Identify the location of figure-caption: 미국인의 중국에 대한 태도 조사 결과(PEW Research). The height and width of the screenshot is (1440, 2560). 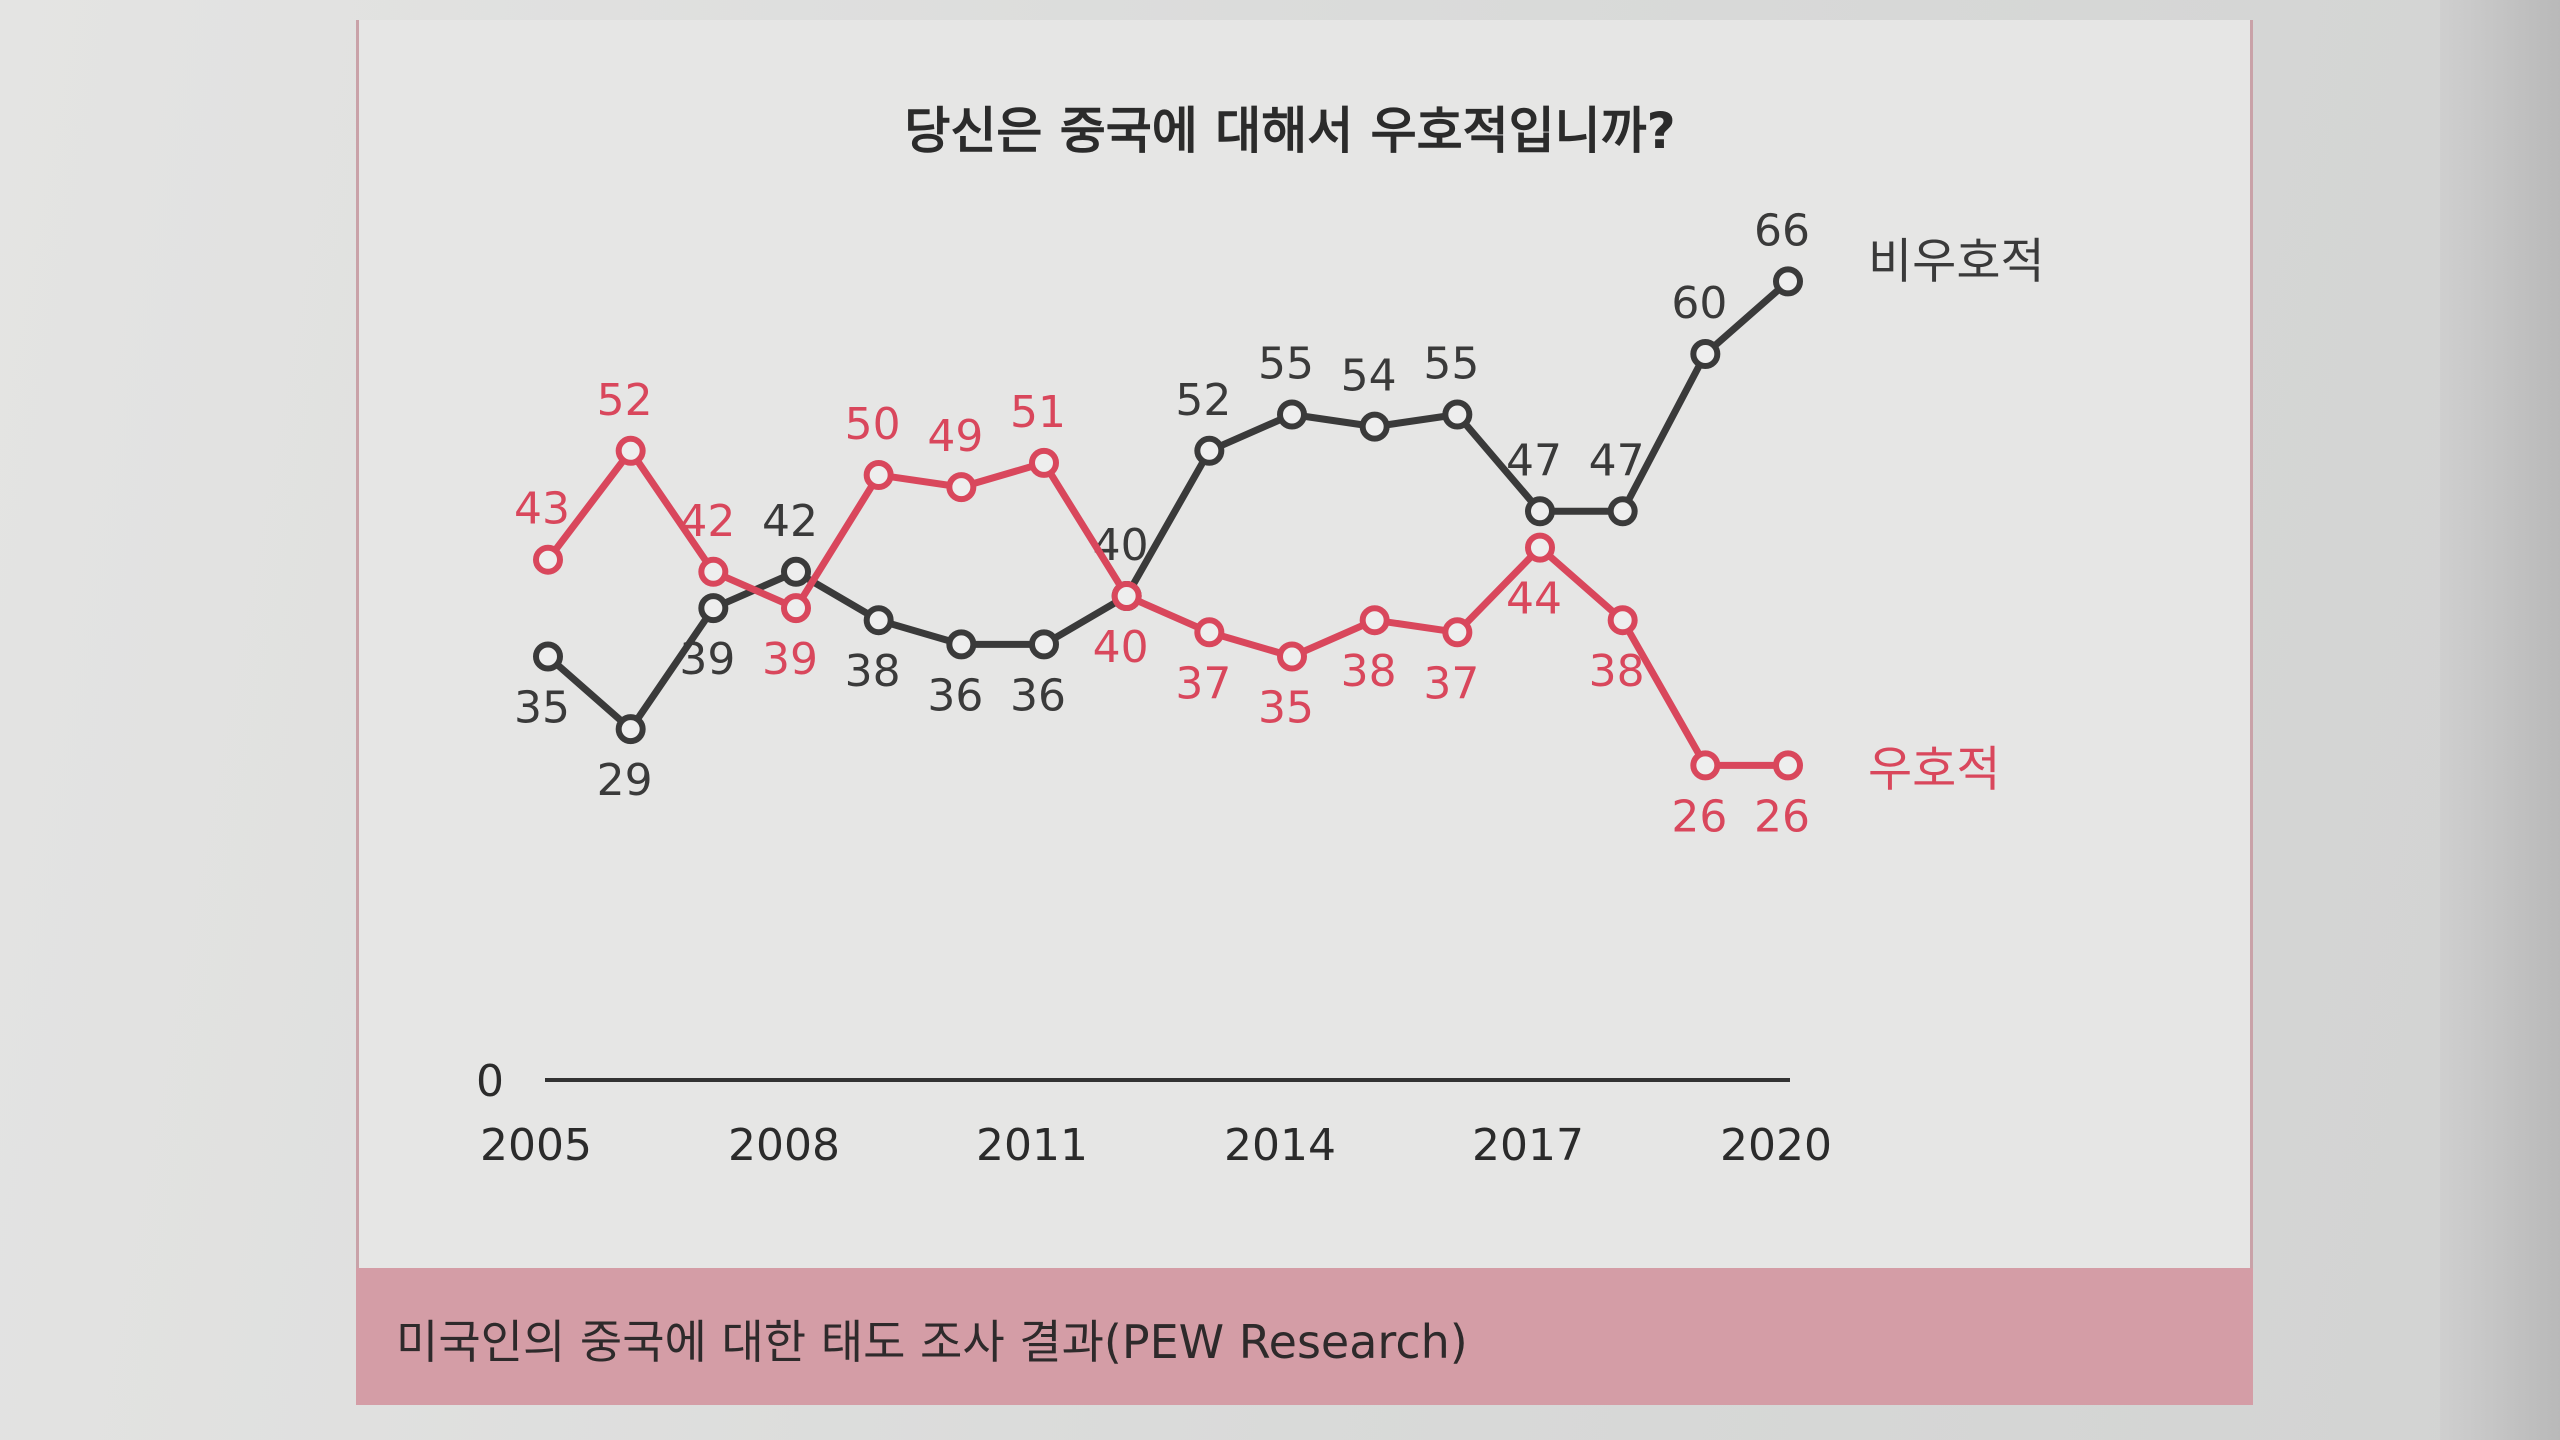
(932, 1342).